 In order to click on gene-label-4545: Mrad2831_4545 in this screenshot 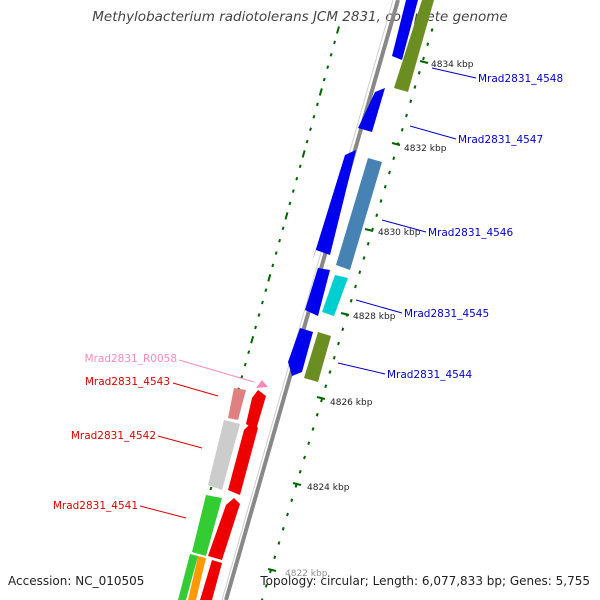, I will do `click(446, 314)`.